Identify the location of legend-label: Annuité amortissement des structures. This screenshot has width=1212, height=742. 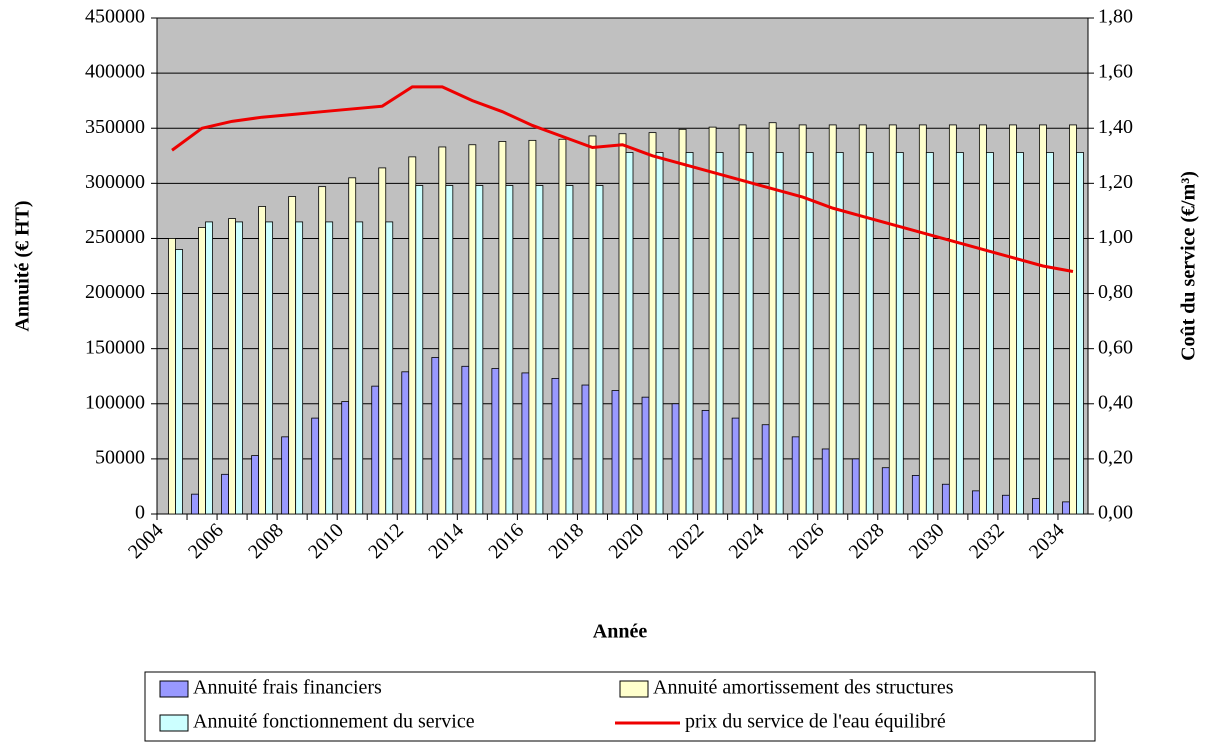
(803, 688).